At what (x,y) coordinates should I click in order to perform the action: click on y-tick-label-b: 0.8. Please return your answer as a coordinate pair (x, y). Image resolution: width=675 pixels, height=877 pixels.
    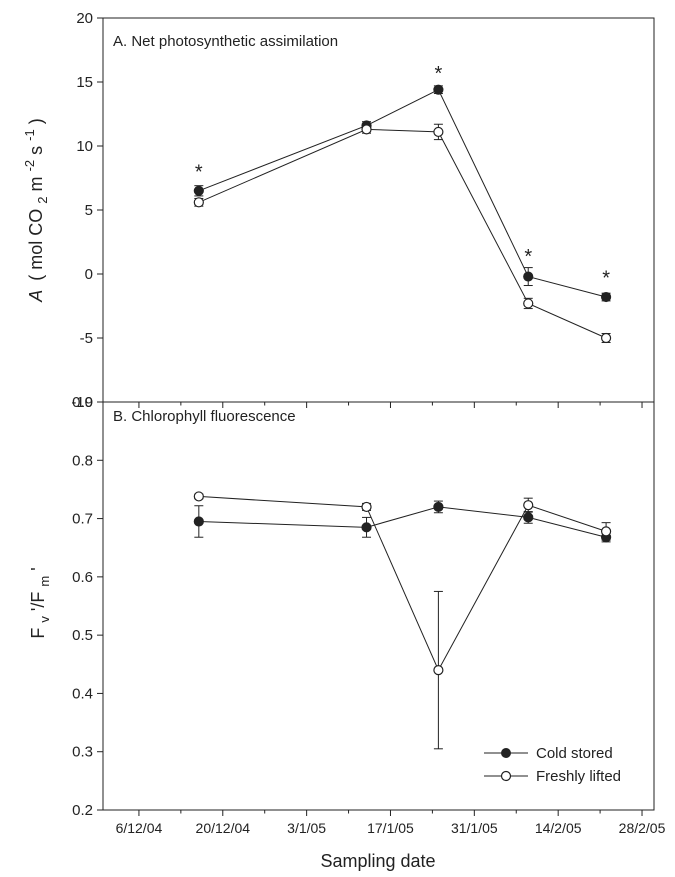
    Looking at the image, I should click on (82, 460).